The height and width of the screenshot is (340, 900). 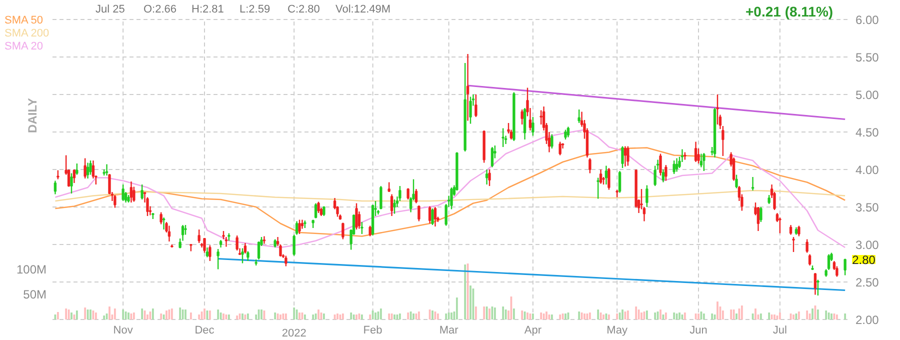 What do you see at coordinates (372, 330) in the screenshot?
I see `x-tick-label: Feb` at bounding box center [372, 330].